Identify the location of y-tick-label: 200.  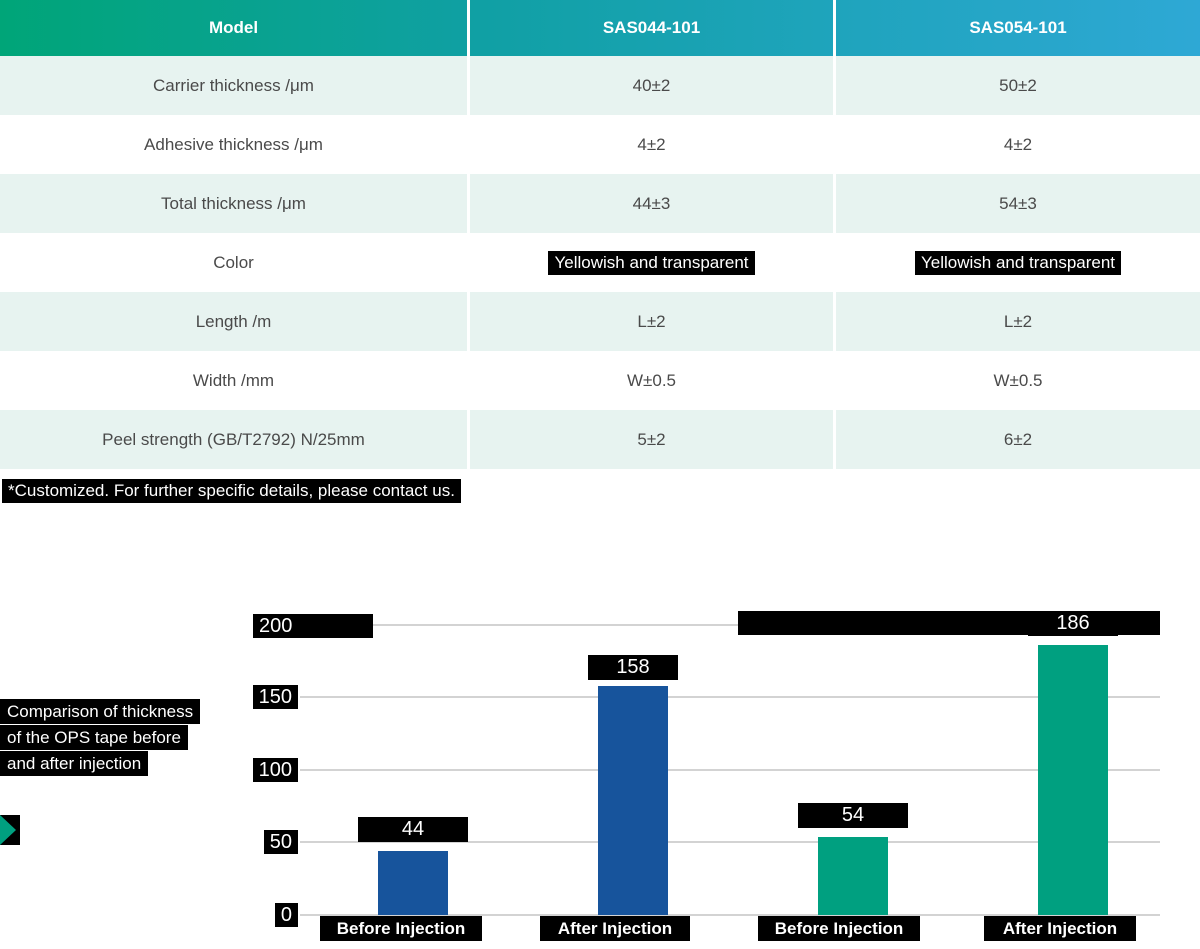
(313, 626).